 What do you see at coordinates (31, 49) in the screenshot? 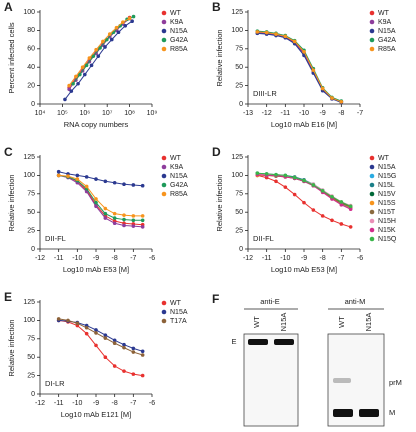
I see `y-tick-label: 60` at bounding box center [31, 49].